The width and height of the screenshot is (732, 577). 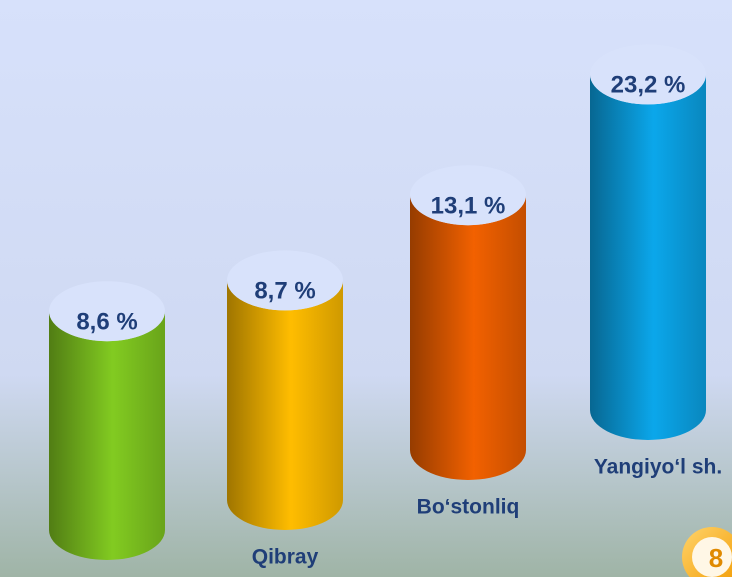 What do you see at coordinates (468, 206) in the screenshot?
I see `value-label: 13,1 %` at bounding box center [468, 206].